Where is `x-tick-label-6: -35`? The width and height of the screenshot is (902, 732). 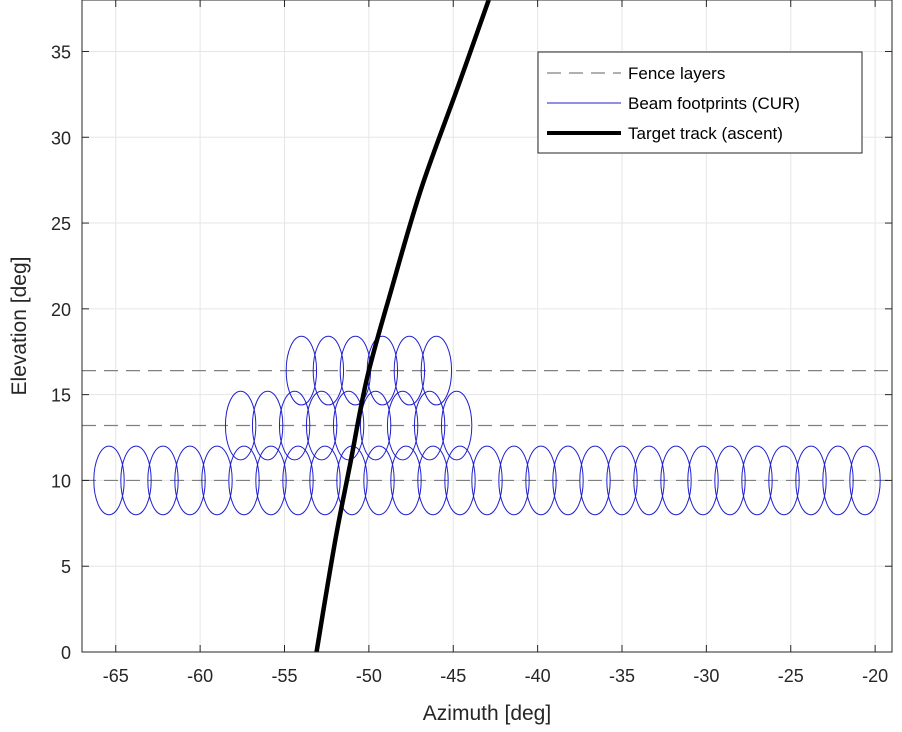 x-tick-label-6: -35 is located at coordinates (622, 676).